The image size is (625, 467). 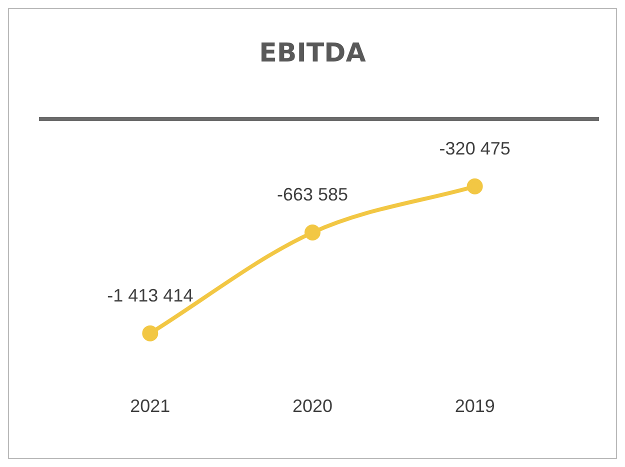 I want to click on data-label: -320 475, so click(x=474, y=148).